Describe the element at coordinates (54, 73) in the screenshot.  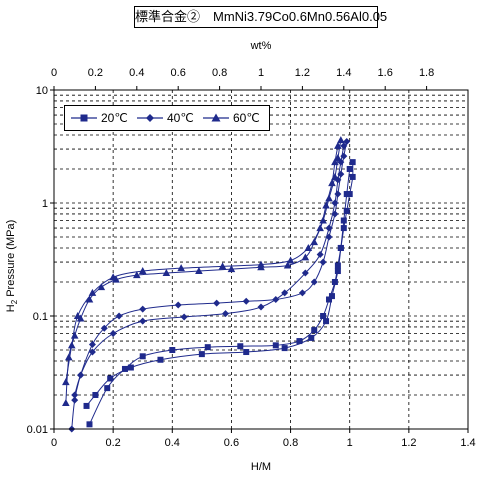
I see `x2-tick-label: 0` at that location.